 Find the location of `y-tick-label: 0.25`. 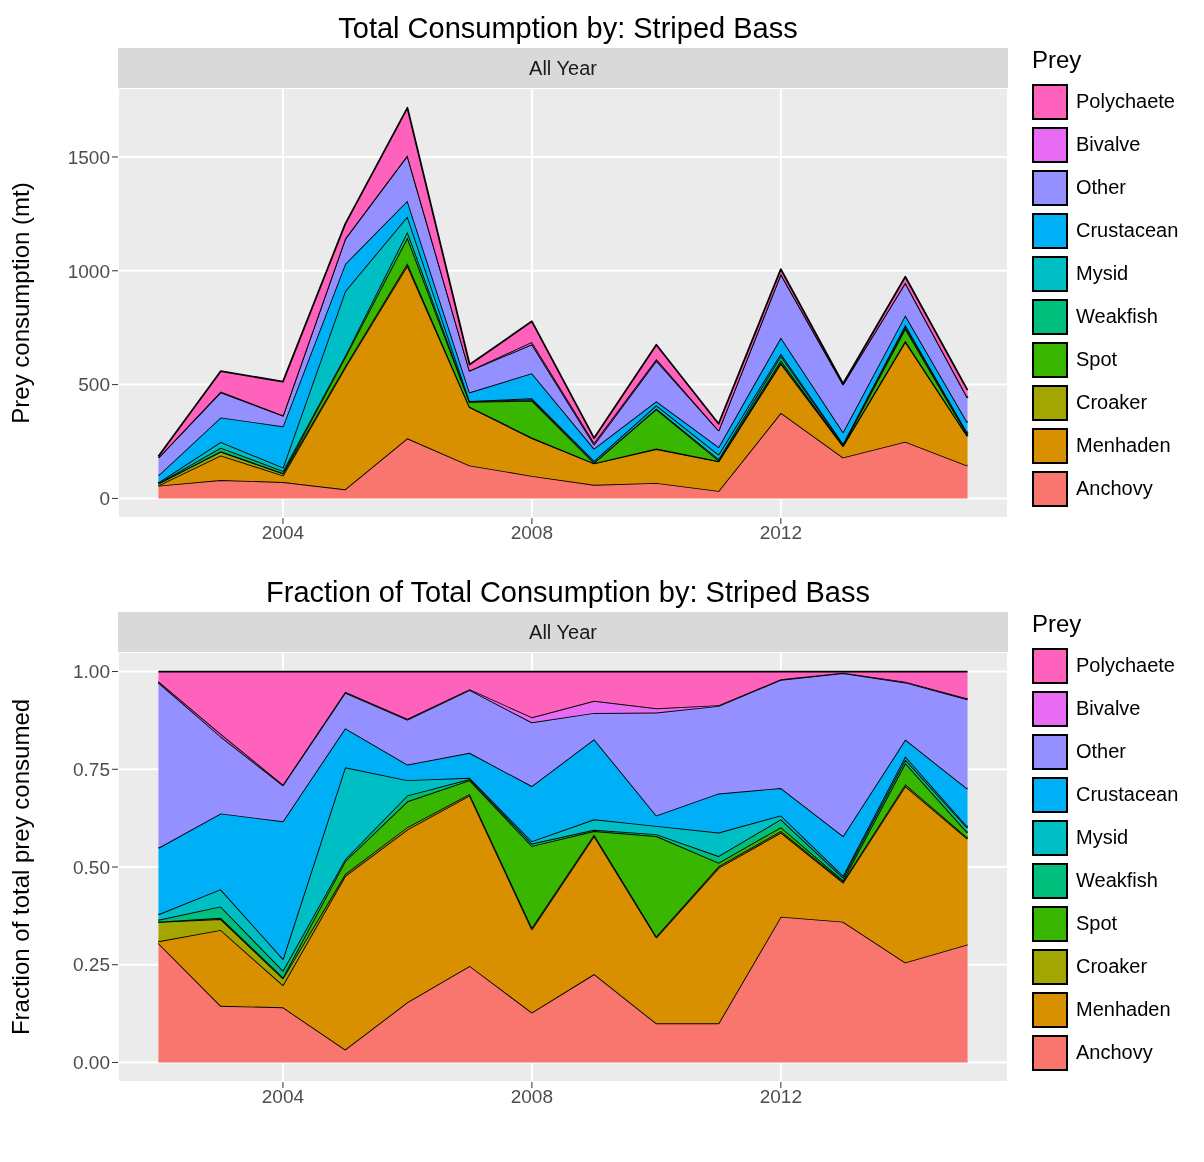

y-tick-label: 0.25 is located at coordinates (91, 965).